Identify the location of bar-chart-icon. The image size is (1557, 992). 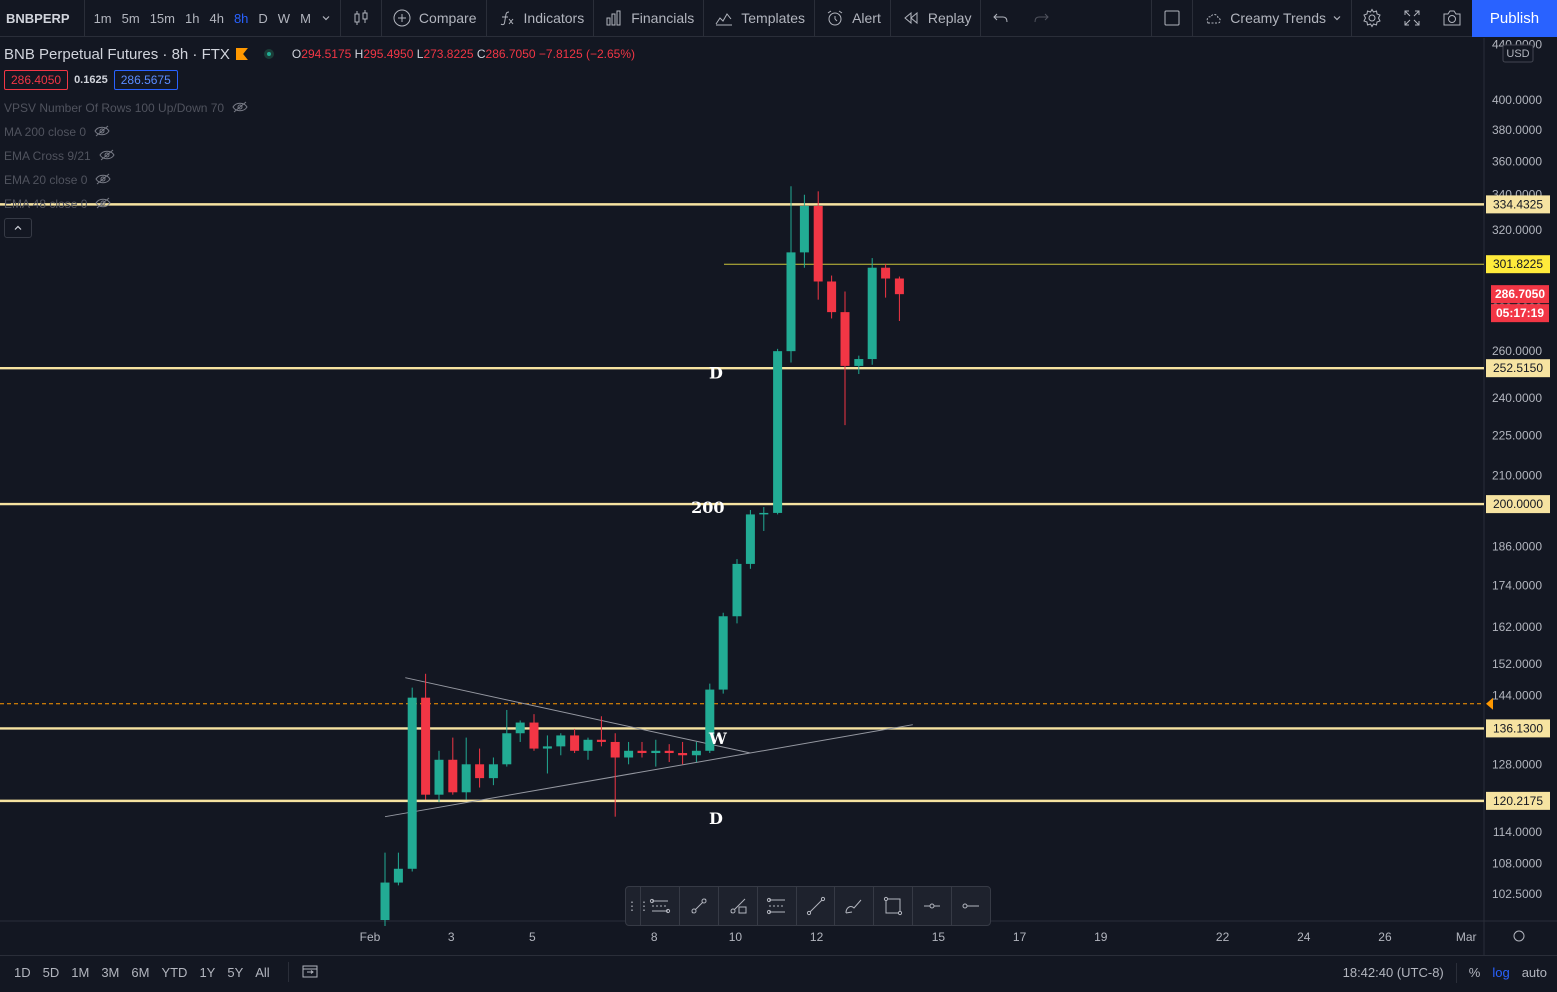
(614, 18).